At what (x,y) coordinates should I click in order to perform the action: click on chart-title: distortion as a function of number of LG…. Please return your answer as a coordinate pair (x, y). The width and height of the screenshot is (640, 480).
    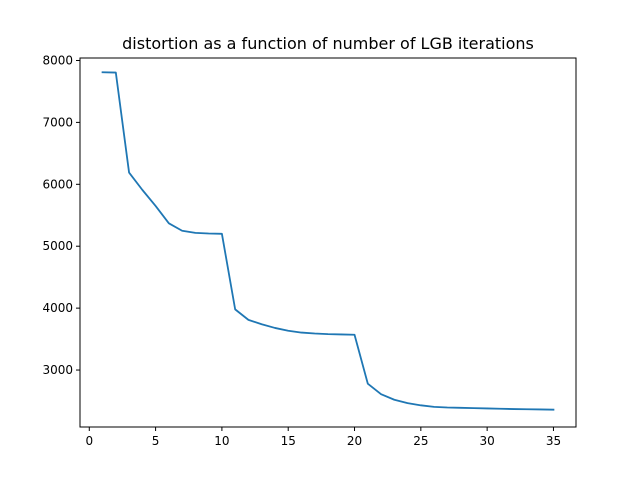
    Looking at the image, I should click on (328, 43).